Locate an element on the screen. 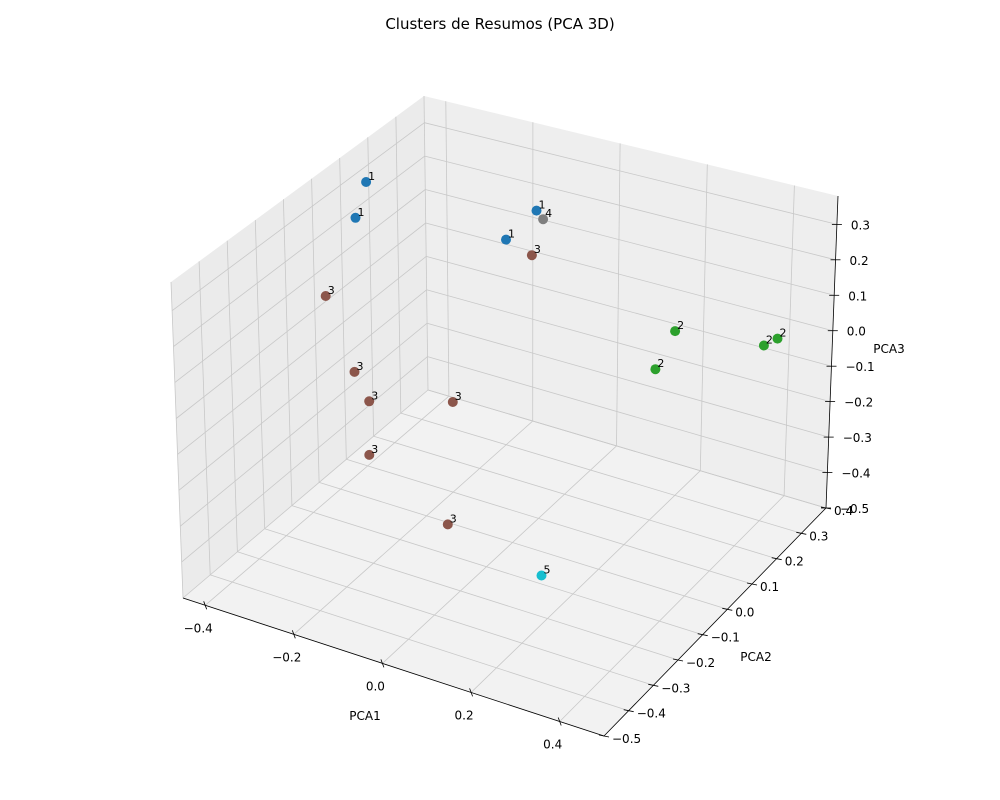 This screenshot has width=1000, height=800. data-point-label: 5 is located at coordinates (547, 570).